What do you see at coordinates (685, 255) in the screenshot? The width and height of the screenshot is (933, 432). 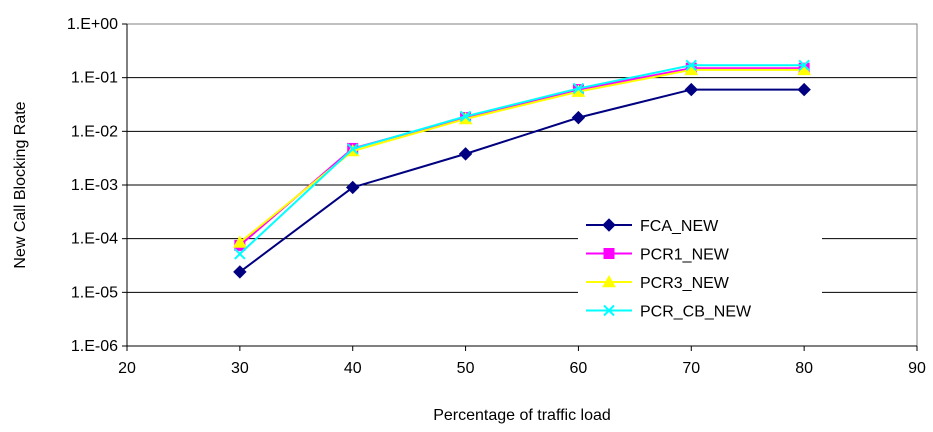 I see `legend-label: PCR1_NEW` at bounding box center [685, 255].